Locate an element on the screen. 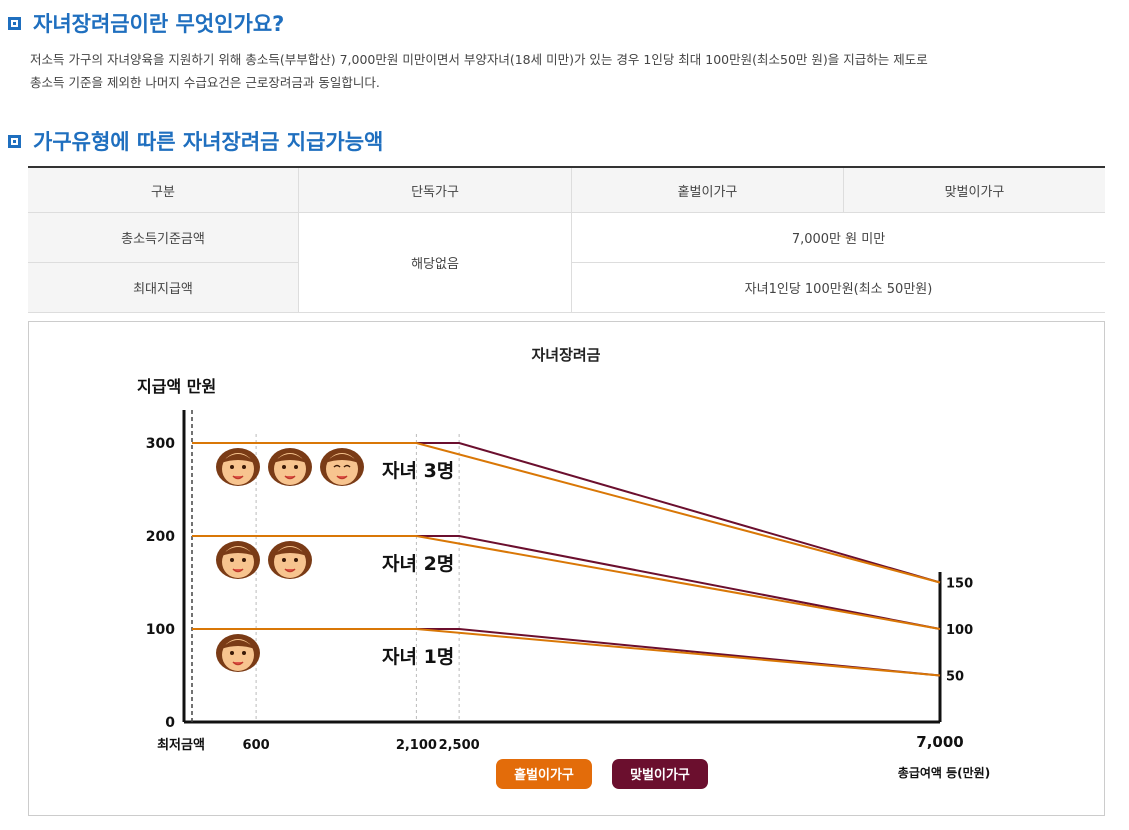 This screenshot has height=830, width=1129. x-tick-label: 2,100 is located at coordinates (416, 745).